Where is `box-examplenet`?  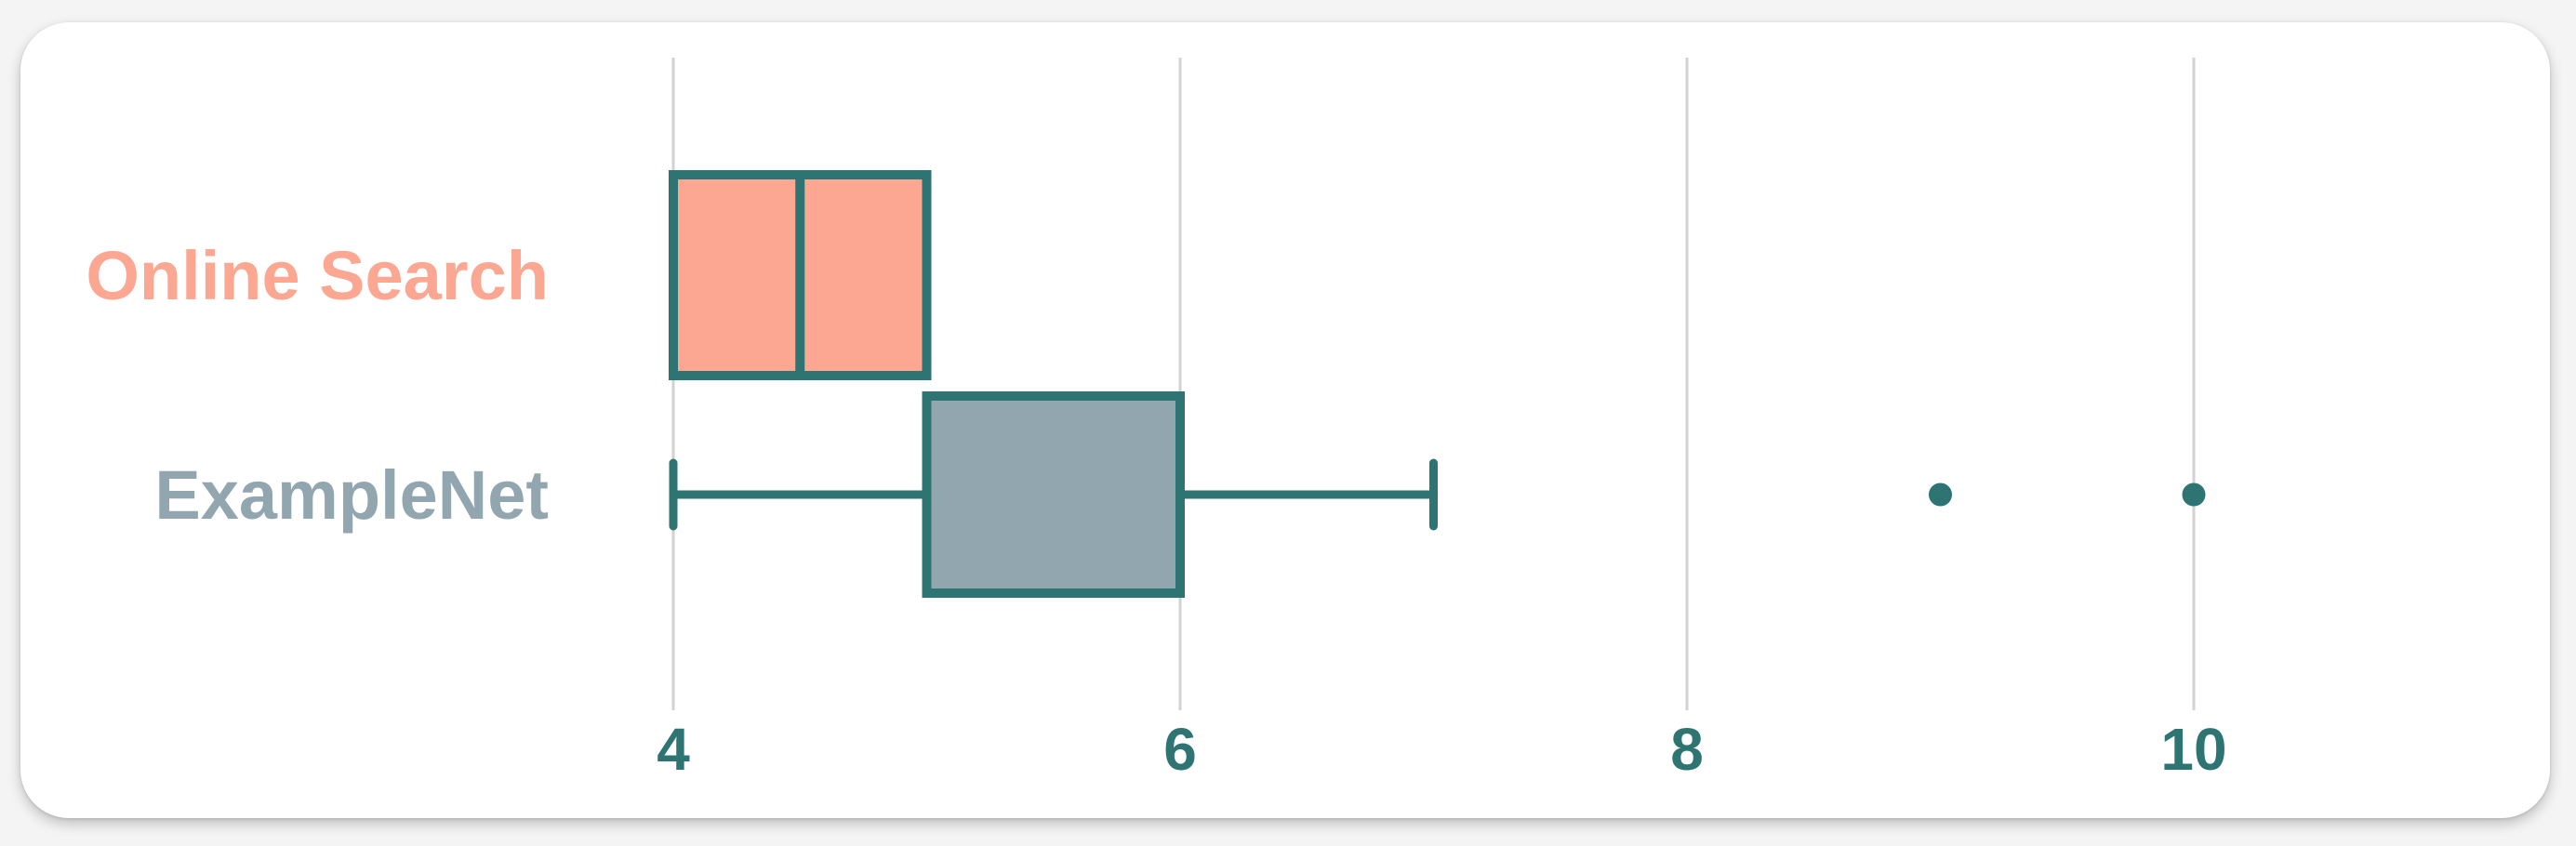
box-examplenet is located at coordinates (1053, 494).